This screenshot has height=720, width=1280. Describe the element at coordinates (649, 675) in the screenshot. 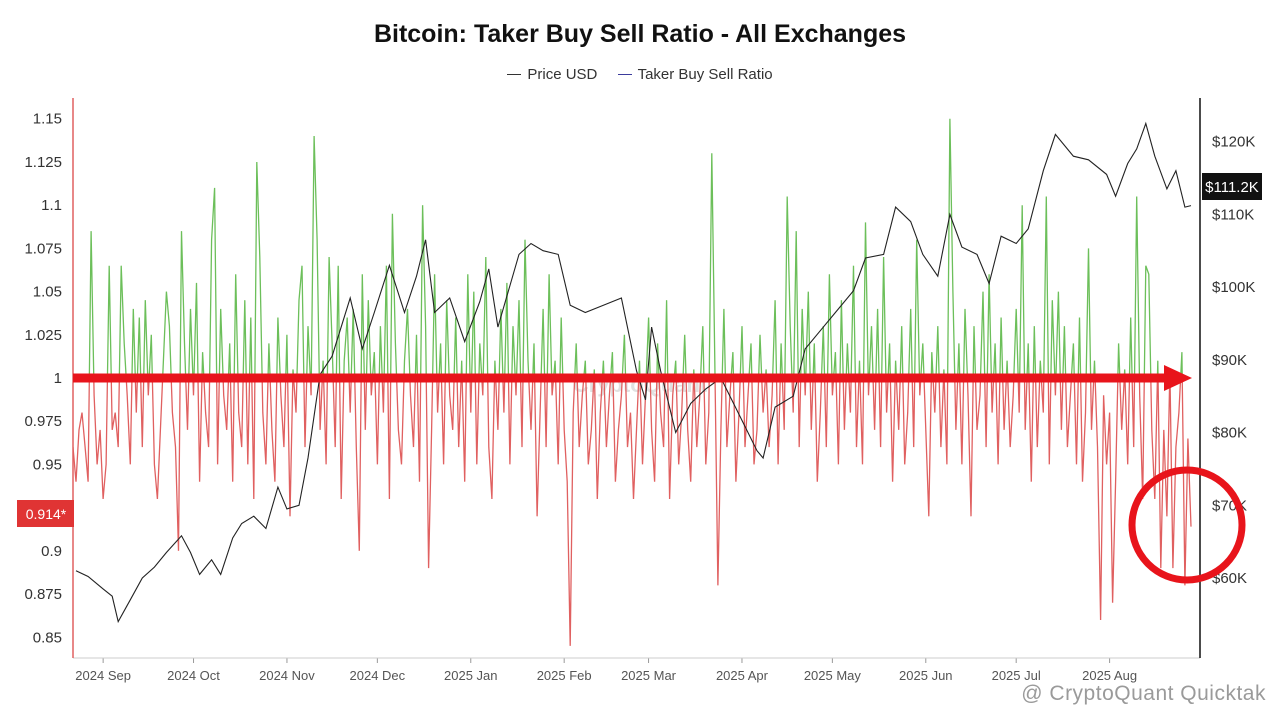

I see `x-tick-label: 2025 Mar` at that location.